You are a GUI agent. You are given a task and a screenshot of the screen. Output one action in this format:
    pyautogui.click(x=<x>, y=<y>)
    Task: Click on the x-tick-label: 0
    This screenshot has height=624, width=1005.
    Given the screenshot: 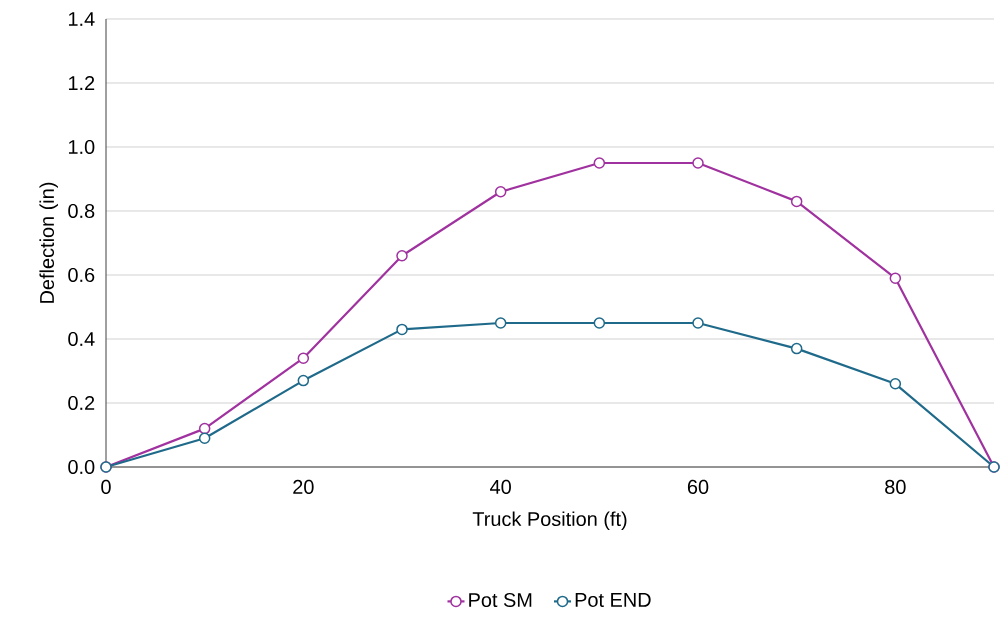 What is the action you would take?
    pyautogui.click(x=106, y=486)
    